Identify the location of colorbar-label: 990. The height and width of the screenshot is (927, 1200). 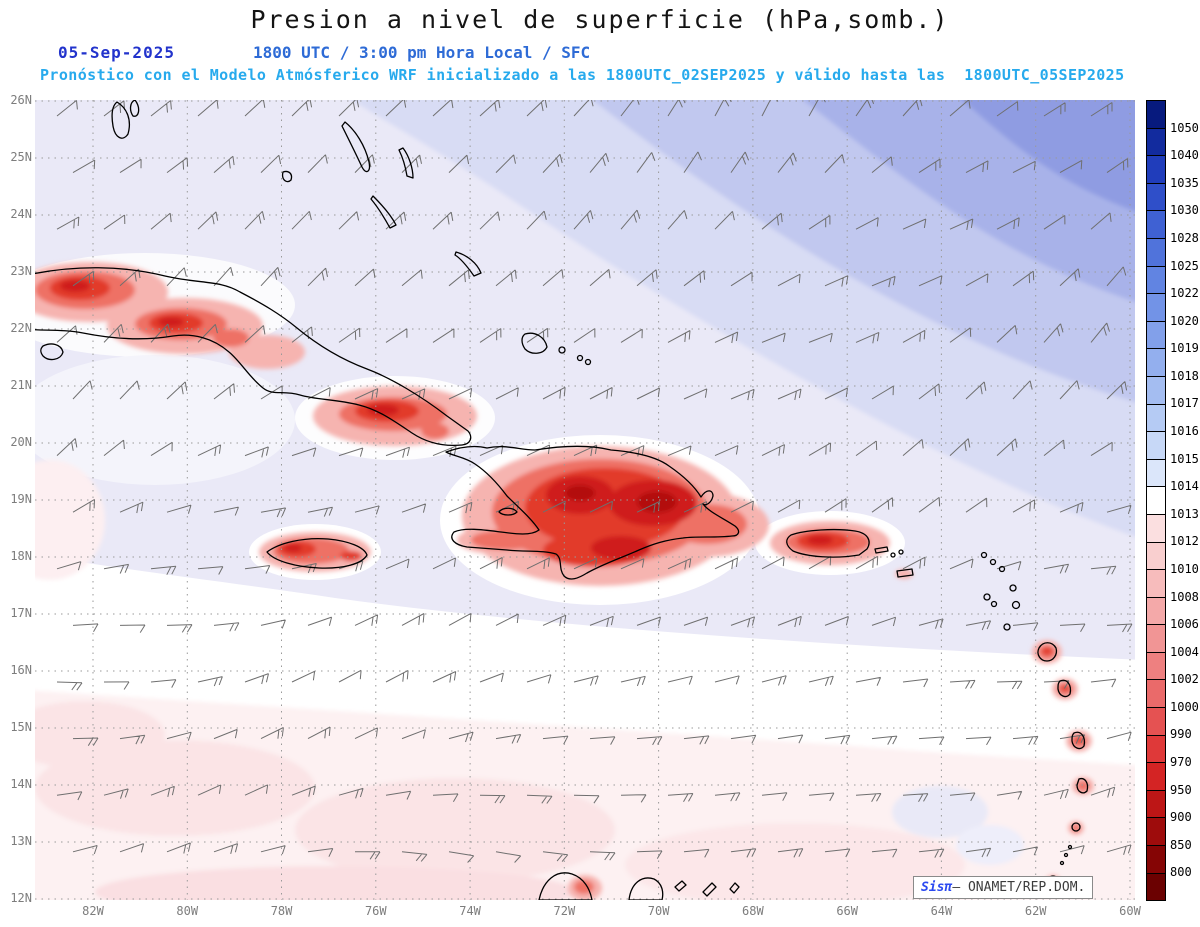
(1181, 734).